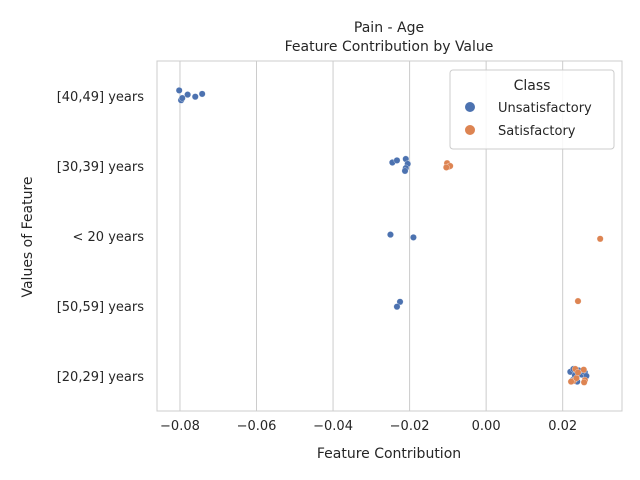  I want to click on legend-entry-unsatisfactory: Unsatisfactory, so click(545, 108).